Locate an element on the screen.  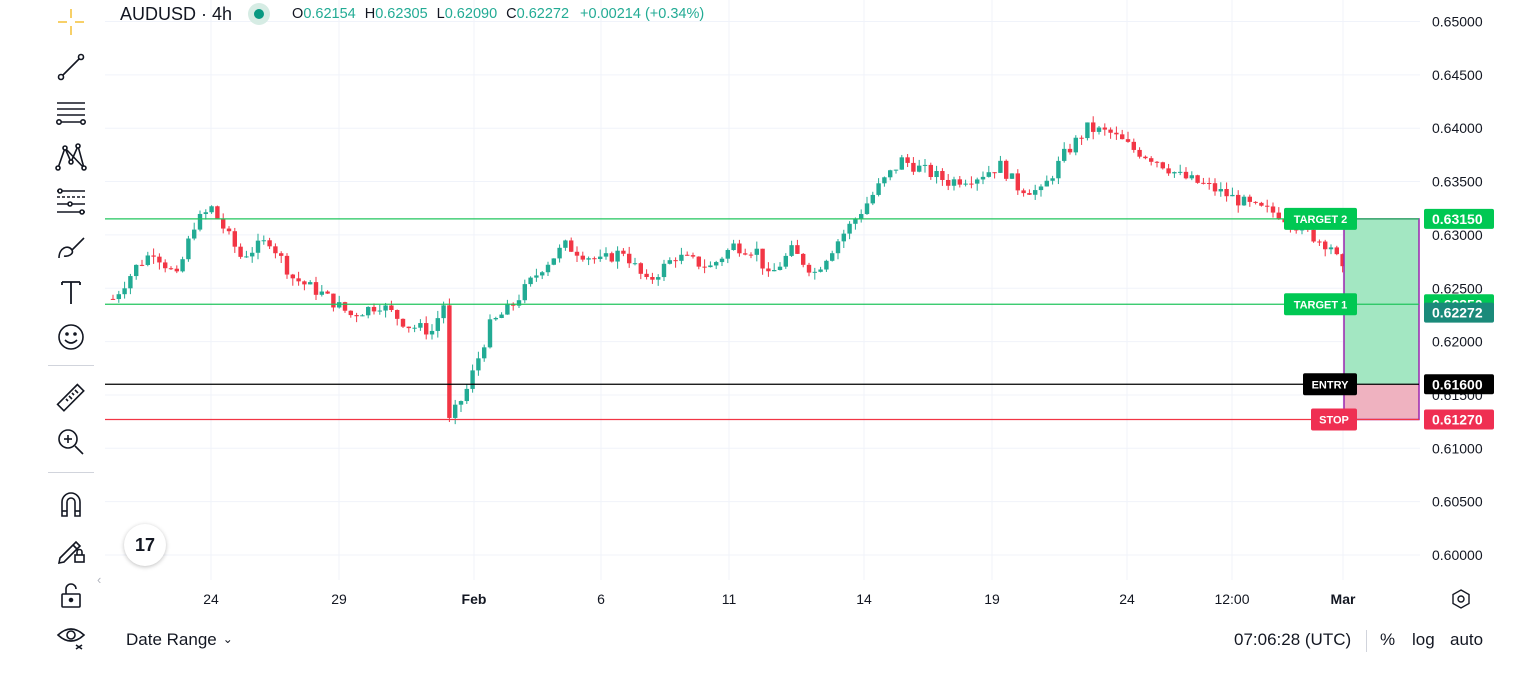
crosshair-icon is located at coordinates (71, 22).